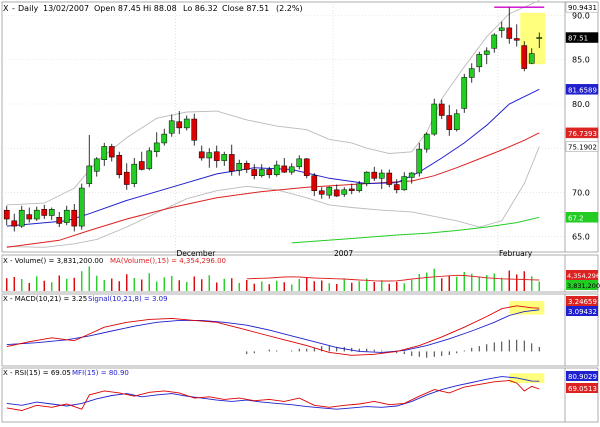  What do you see at coordinates (168, 261) in the screenshot?
I see `volume-ma-legend: MA(Volume(),15) = 4,354,296.00` at bounding box center [168, 261].